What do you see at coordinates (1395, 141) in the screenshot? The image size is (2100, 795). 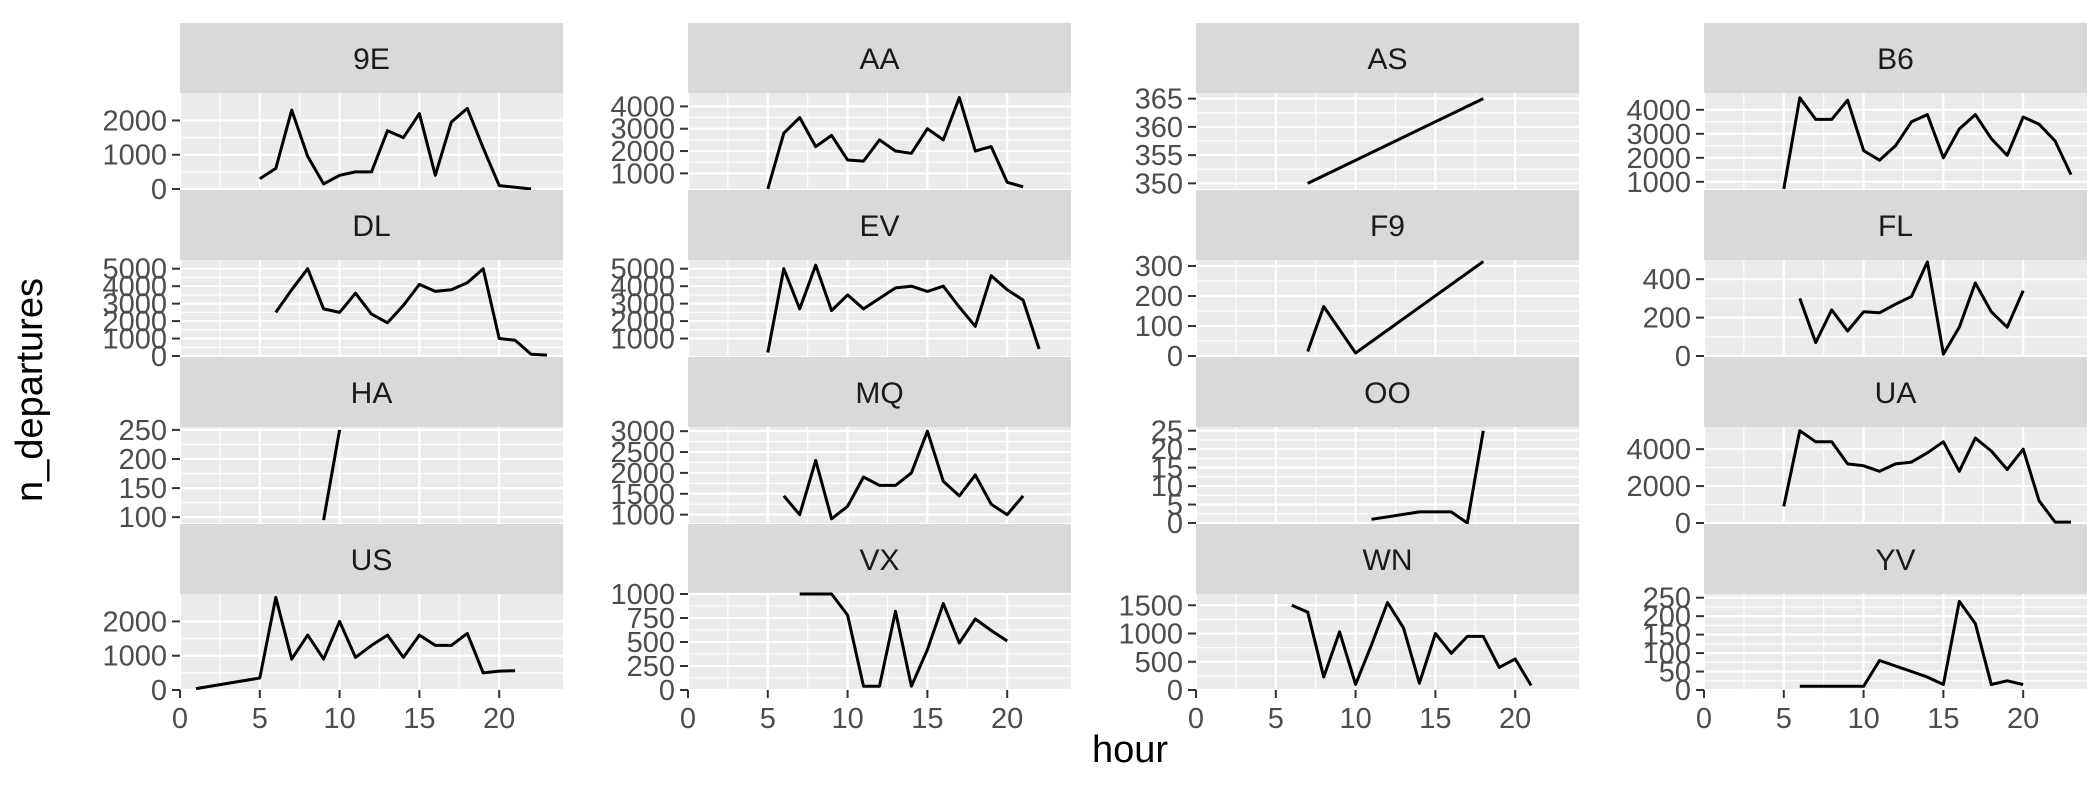 I see `series-line-as` at bounding box center [1395, 141].